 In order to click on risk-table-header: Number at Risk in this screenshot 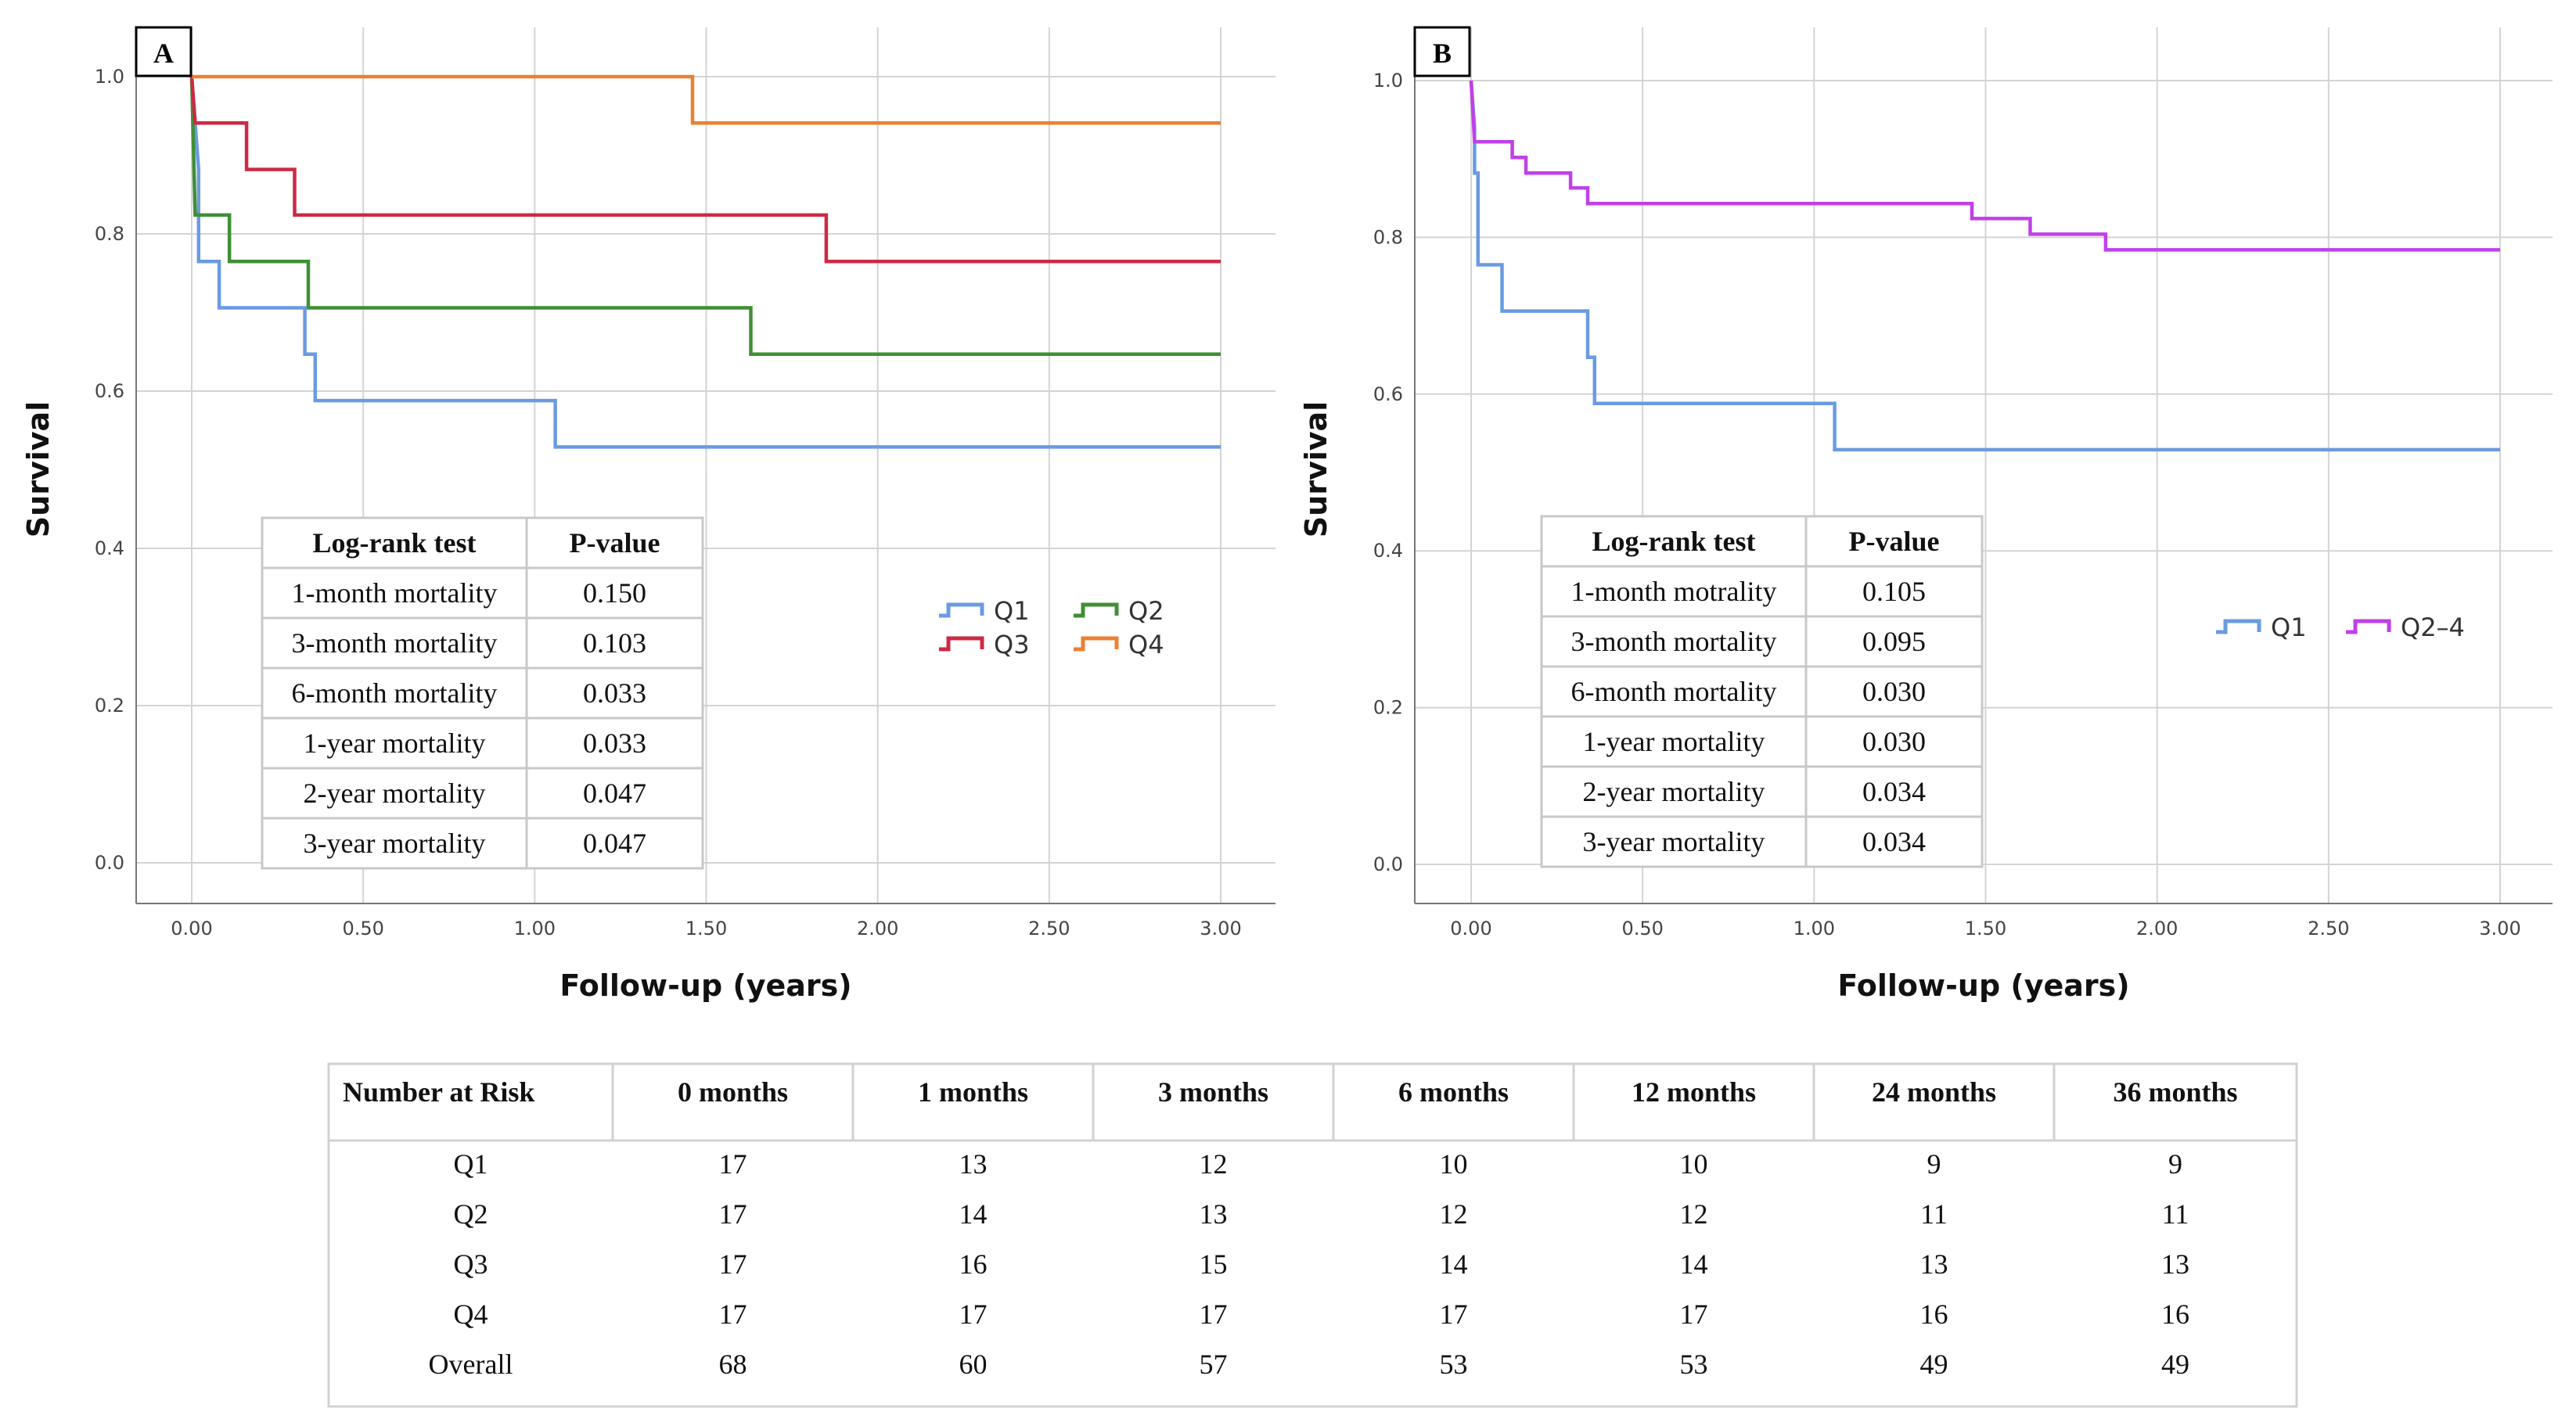, I will do `click(438, 1092)`.